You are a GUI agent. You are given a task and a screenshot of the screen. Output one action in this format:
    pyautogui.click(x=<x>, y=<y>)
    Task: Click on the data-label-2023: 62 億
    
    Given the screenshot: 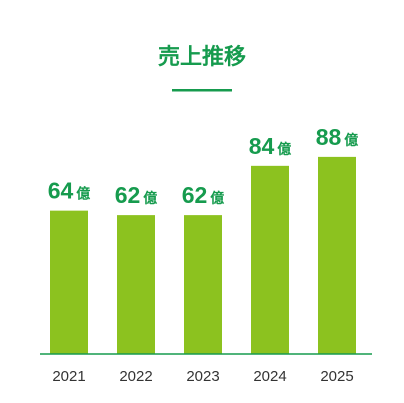 What is the action you would take?
    pyautogui.click(x=203, y=195)
    